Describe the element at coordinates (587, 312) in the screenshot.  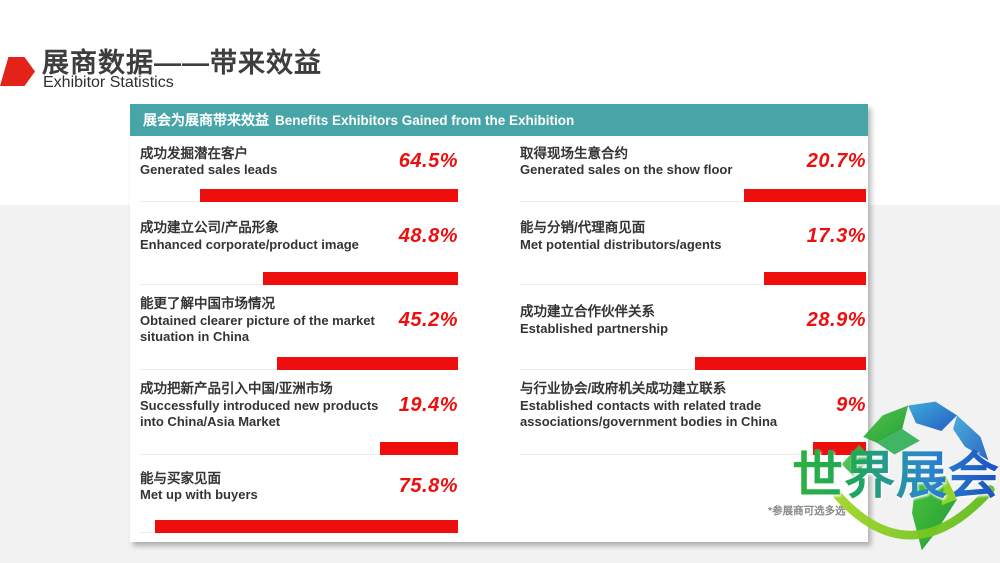
I see `benefit-label-zh: 成功建立合作伙伴关系` at that location.